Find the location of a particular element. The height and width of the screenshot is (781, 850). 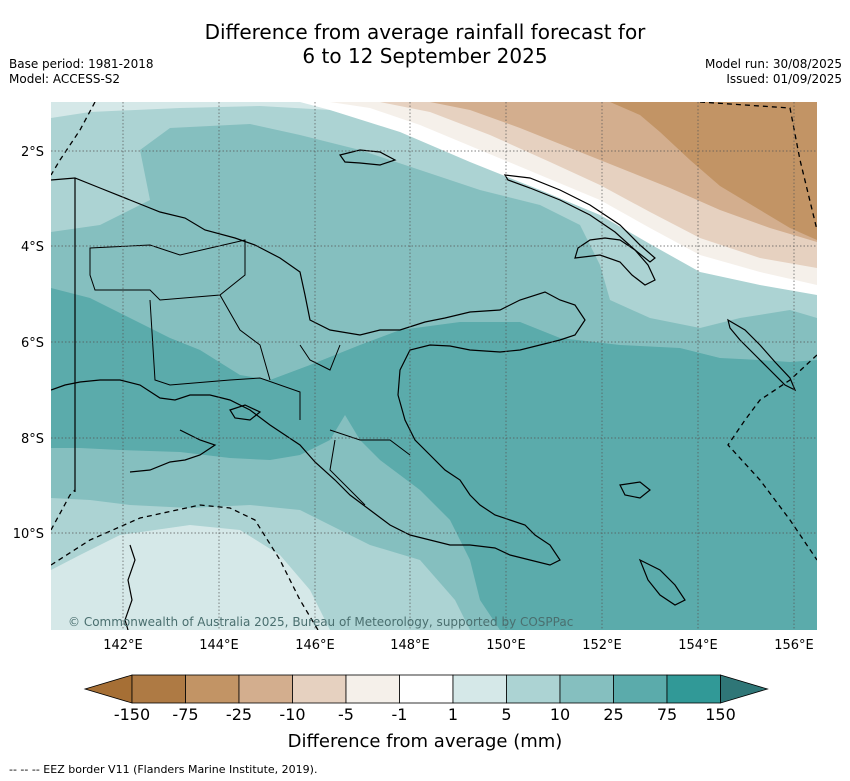

lon-label: 146°E is located at coordinates (315, 645).